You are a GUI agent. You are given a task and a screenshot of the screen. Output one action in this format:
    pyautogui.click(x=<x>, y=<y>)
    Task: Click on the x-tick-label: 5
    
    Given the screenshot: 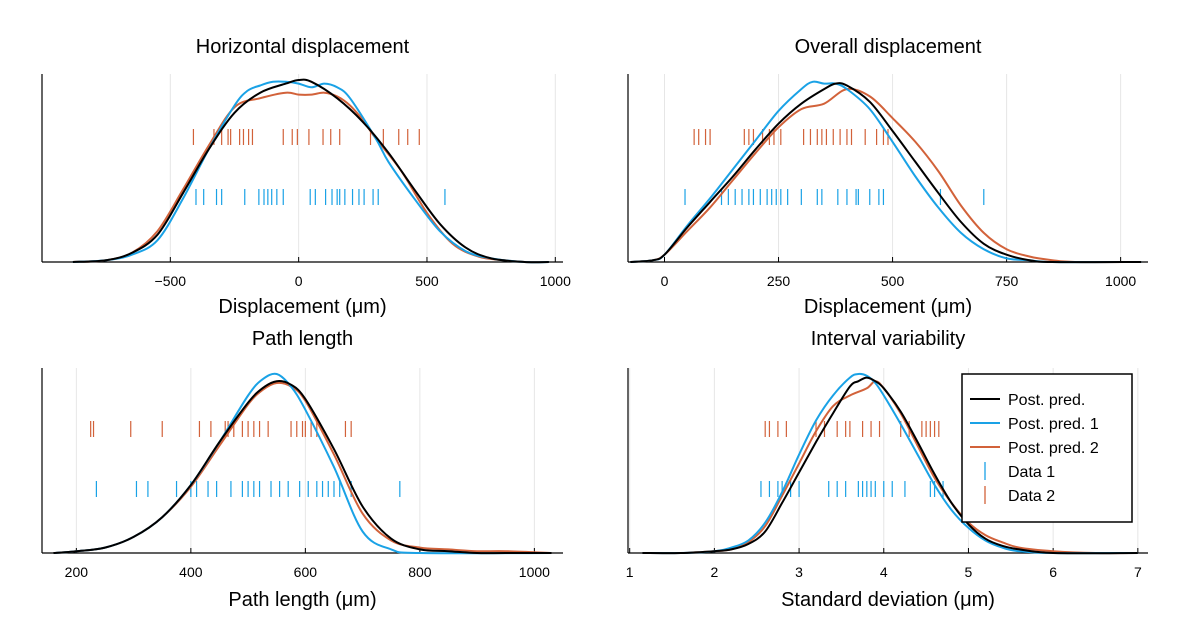 What is the action you would take?
    pyautogui.click(x=969, y=572)
    